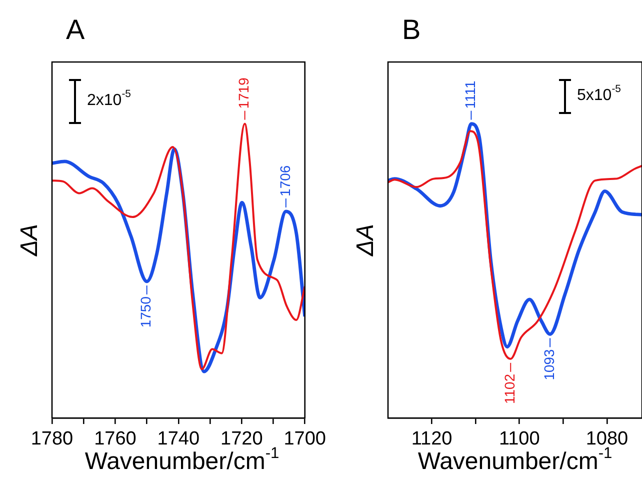  What do you see at coordinates (470, 94) in the screenshot?
I see `annotation: 1111` at bounding box center [470, 94].